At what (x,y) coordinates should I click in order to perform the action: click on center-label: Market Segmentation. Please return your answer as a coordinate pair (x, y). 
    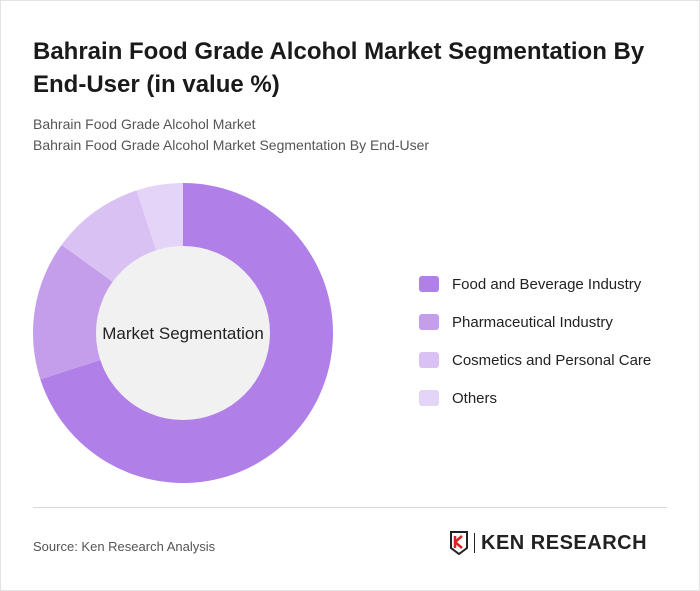
    Looking at the image, I should click on (183, 333).